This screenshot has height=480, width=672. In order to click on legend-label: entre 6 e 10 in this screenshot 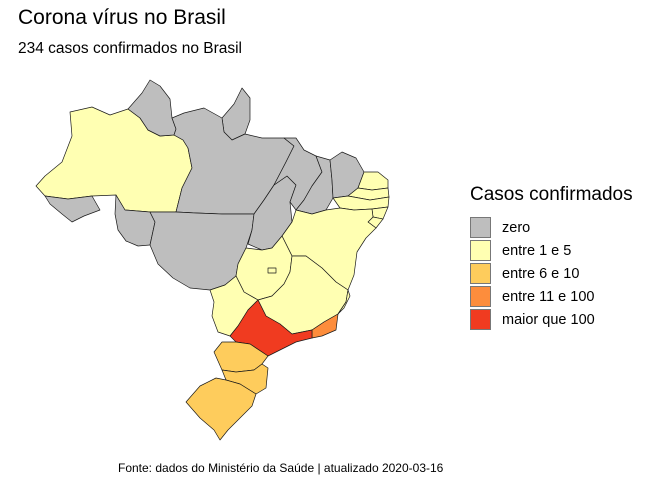, I will do `click(541, 273)`.